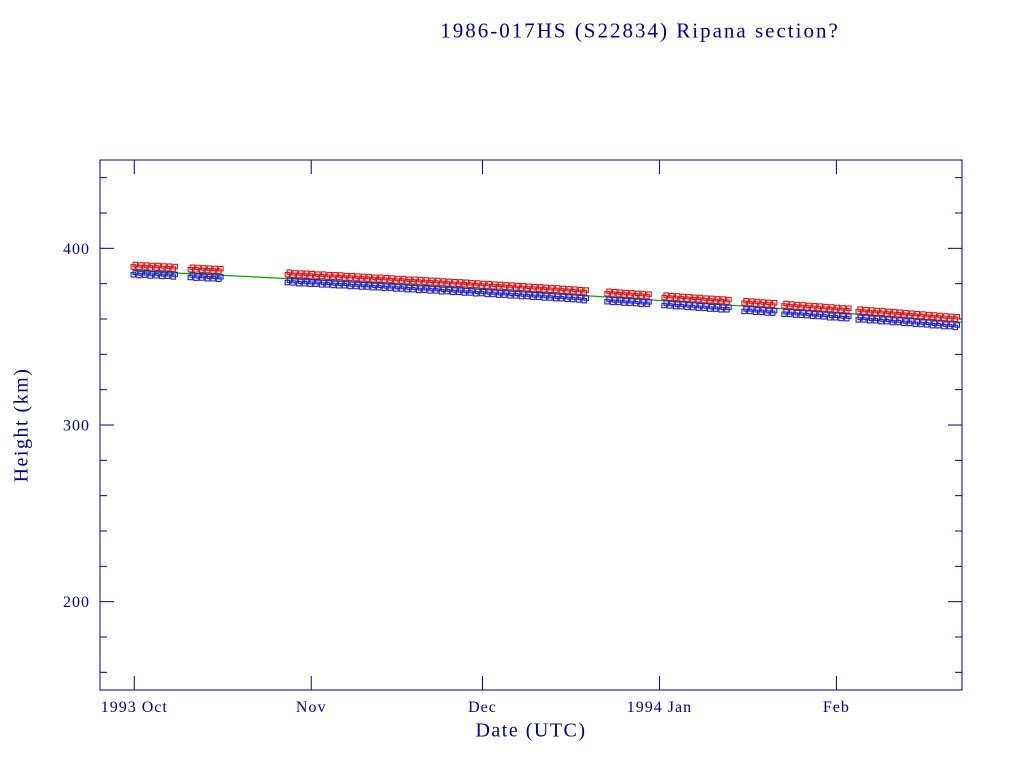 The height and width of the screenshot is (768, 1024). Describe the element at coordinates (311, 707) in the screenshot. I see `x-tick-label: Nov` at that location.